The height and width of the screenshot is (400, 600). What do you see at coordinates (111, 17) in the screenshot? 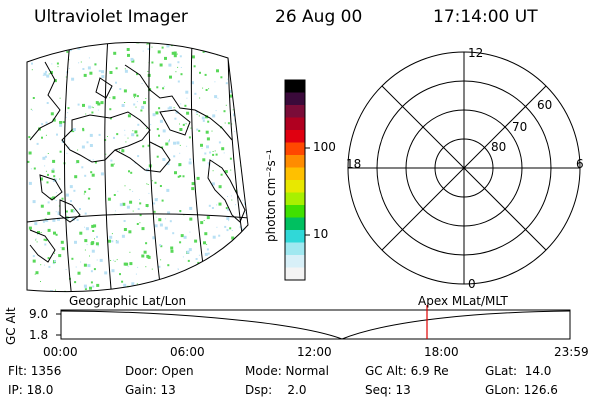
I see `app-title: Ultraviolet Imager` at bounding box center [111, 17].